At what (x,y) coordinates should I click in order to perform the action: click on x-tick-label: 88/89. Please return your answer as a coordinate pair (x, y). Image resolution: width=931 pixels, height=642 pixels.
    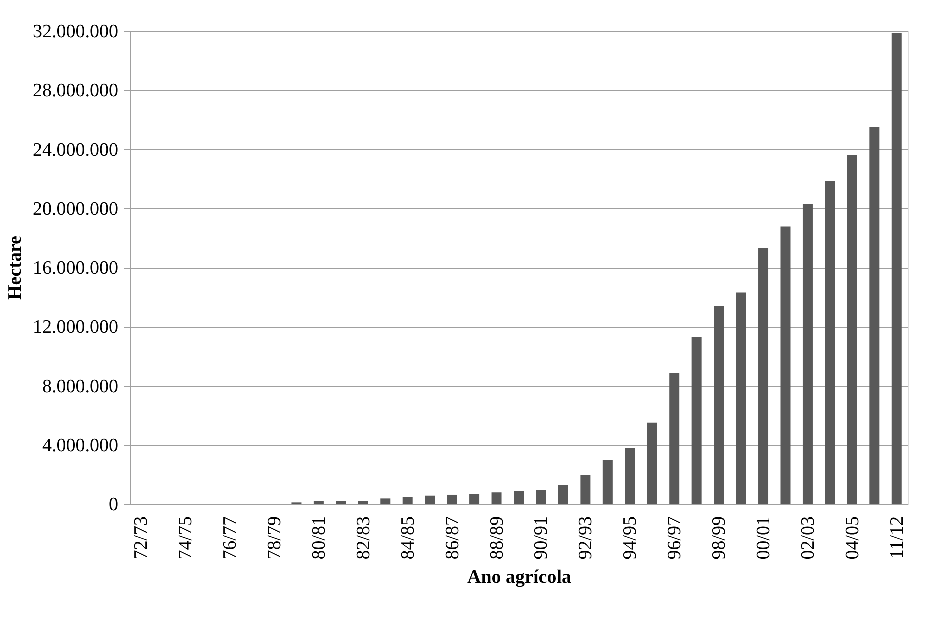
    Looking at the image, I should click on (497, 538).